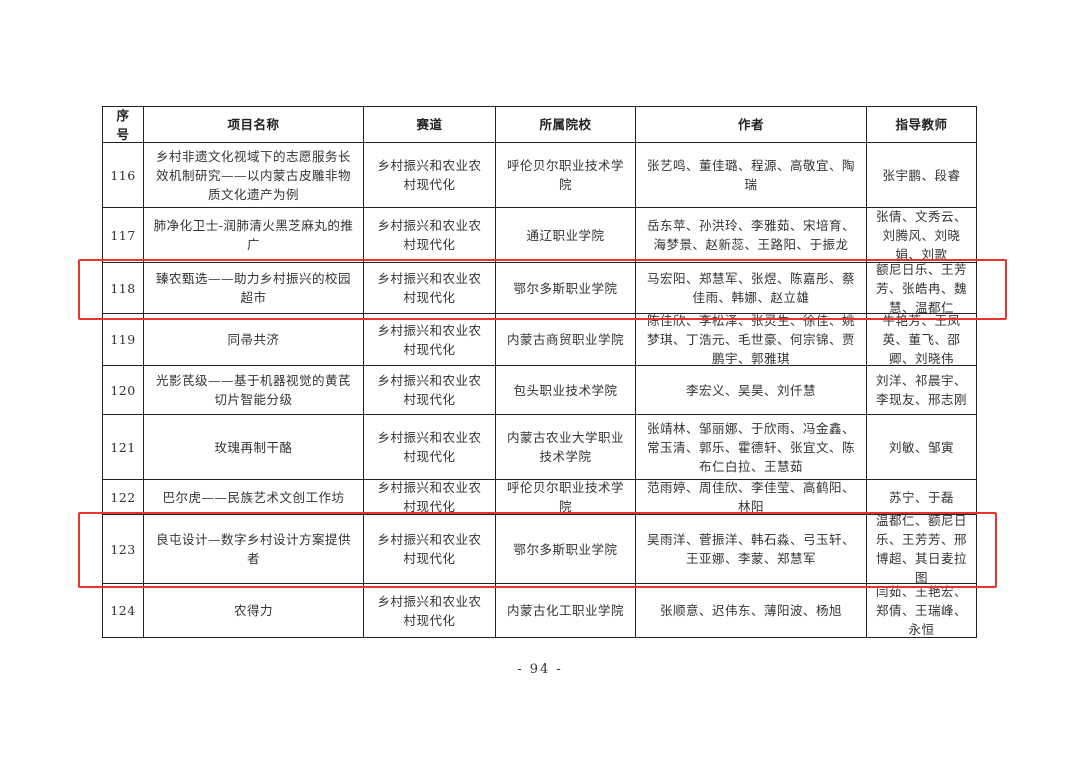 The width and height of the screenshot is (1080, 763). I want to click on project-name-cell: 巴尔虎——民族艺术文创工作坊, so click(254, 497).